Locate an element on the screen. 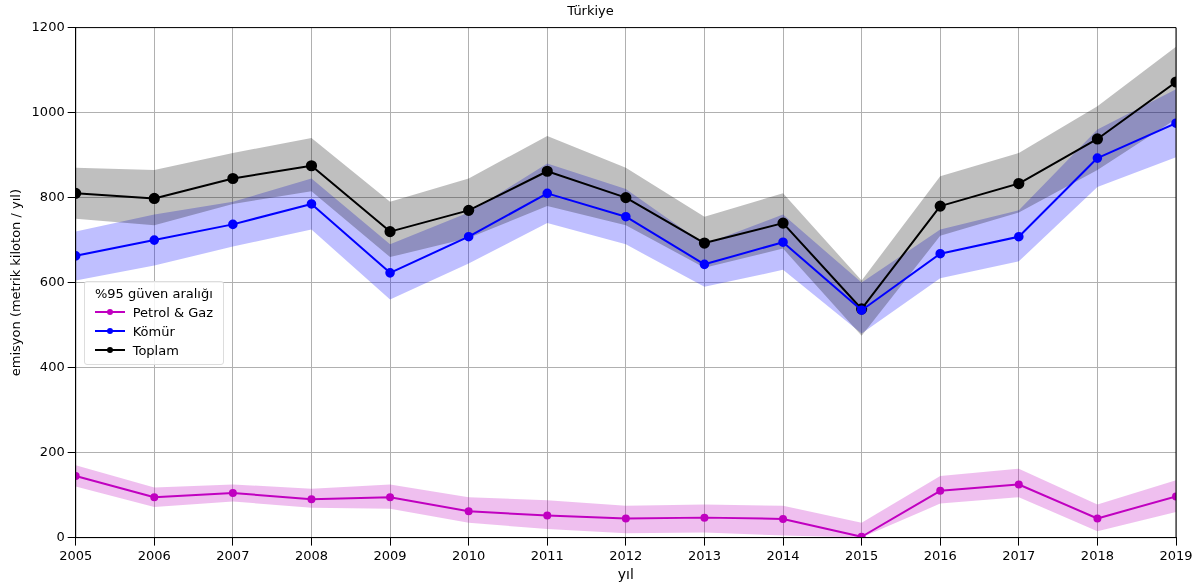  x-tick-label: 2012 is located at coordinates (626, 555).